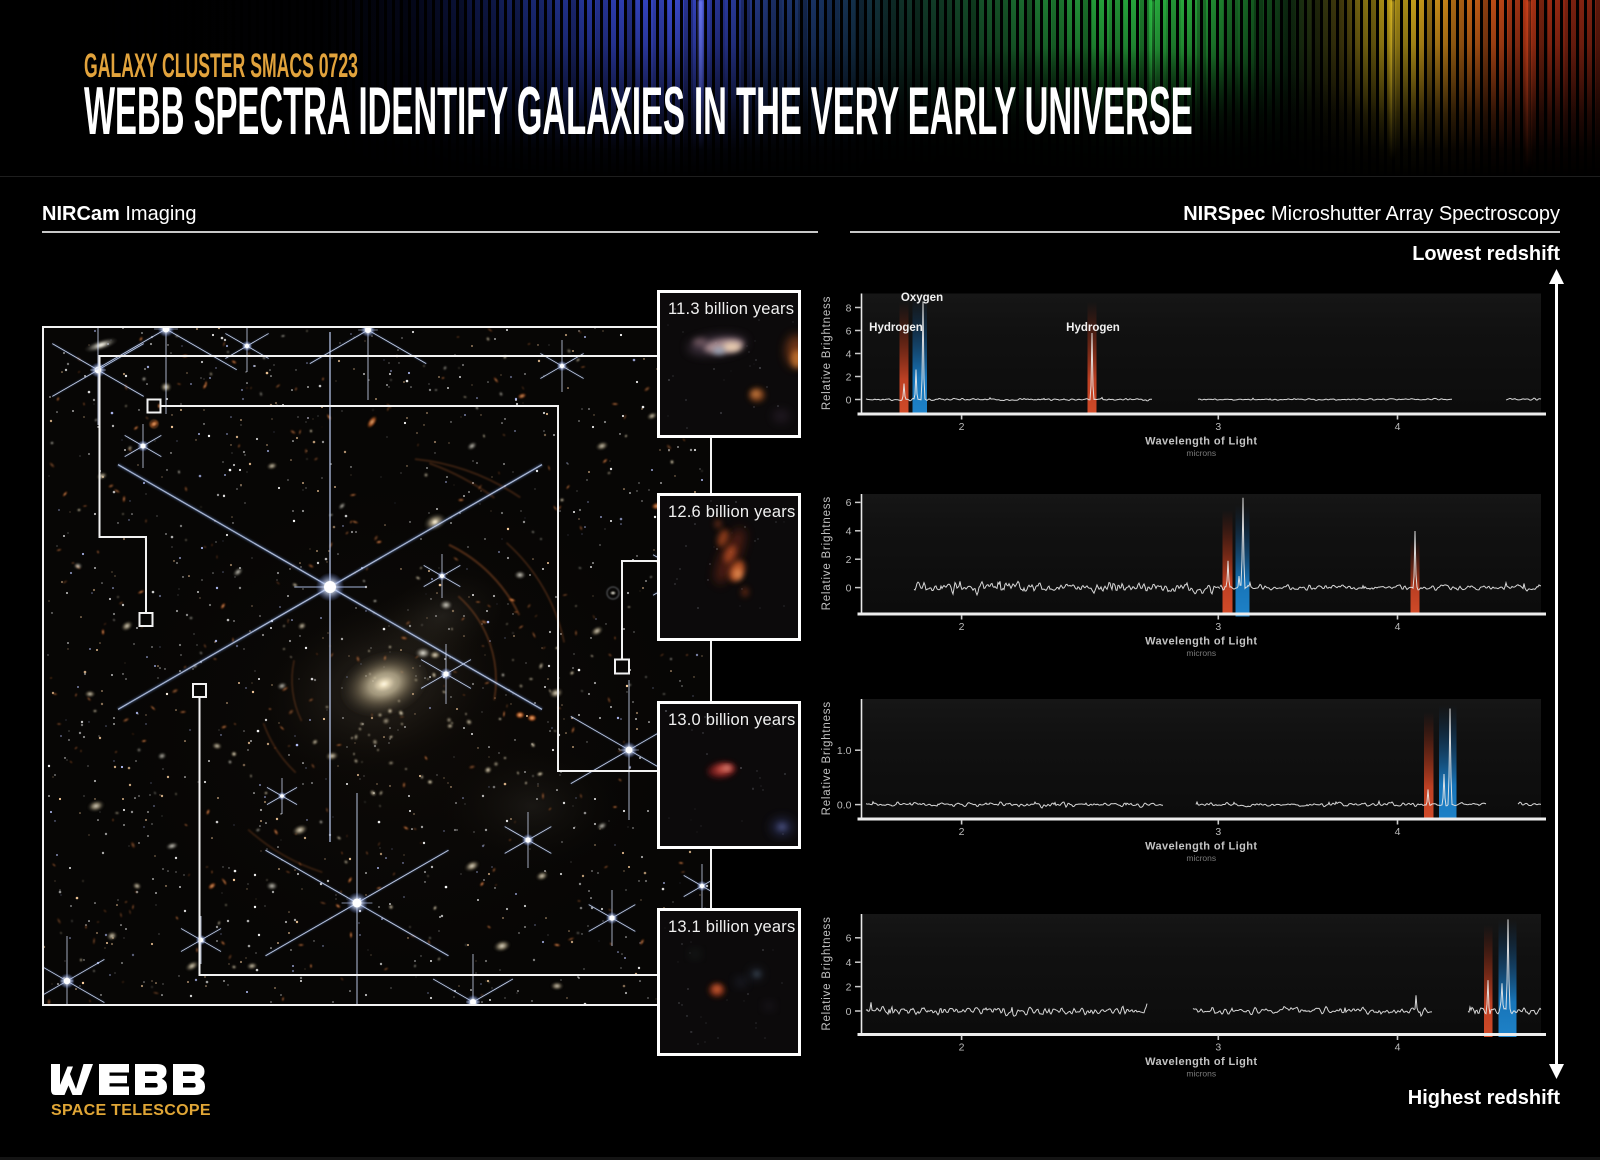 This screenshot has height=1160, width=1600. I want to click on svg-text: 0.0, so click(844, 805).